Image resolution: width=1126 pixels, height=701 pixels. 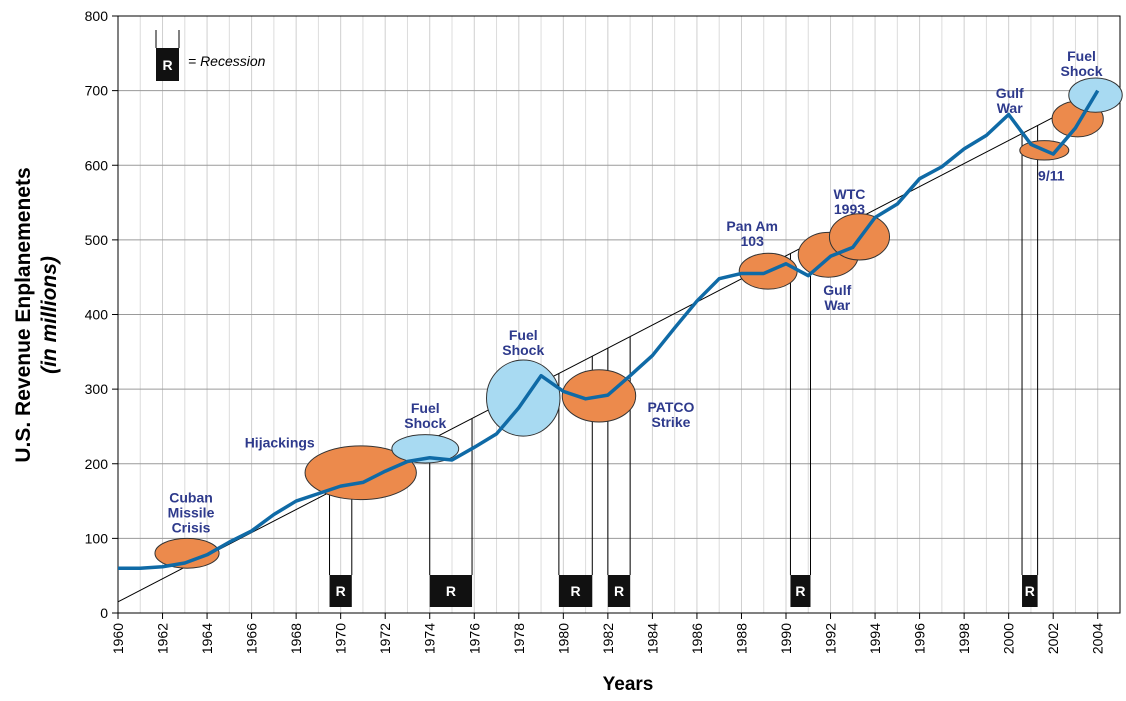 I want to click on event-label: 103, so click(x=753, y=241).